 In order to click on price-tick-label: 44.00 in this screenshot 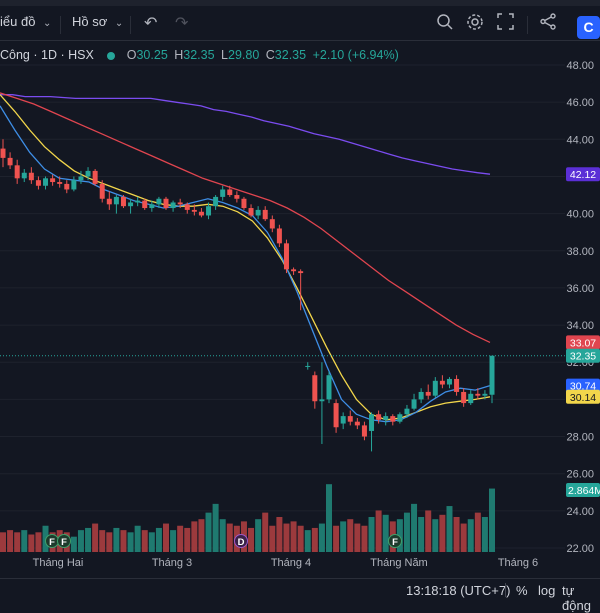, I will do `click(580, 140)`.